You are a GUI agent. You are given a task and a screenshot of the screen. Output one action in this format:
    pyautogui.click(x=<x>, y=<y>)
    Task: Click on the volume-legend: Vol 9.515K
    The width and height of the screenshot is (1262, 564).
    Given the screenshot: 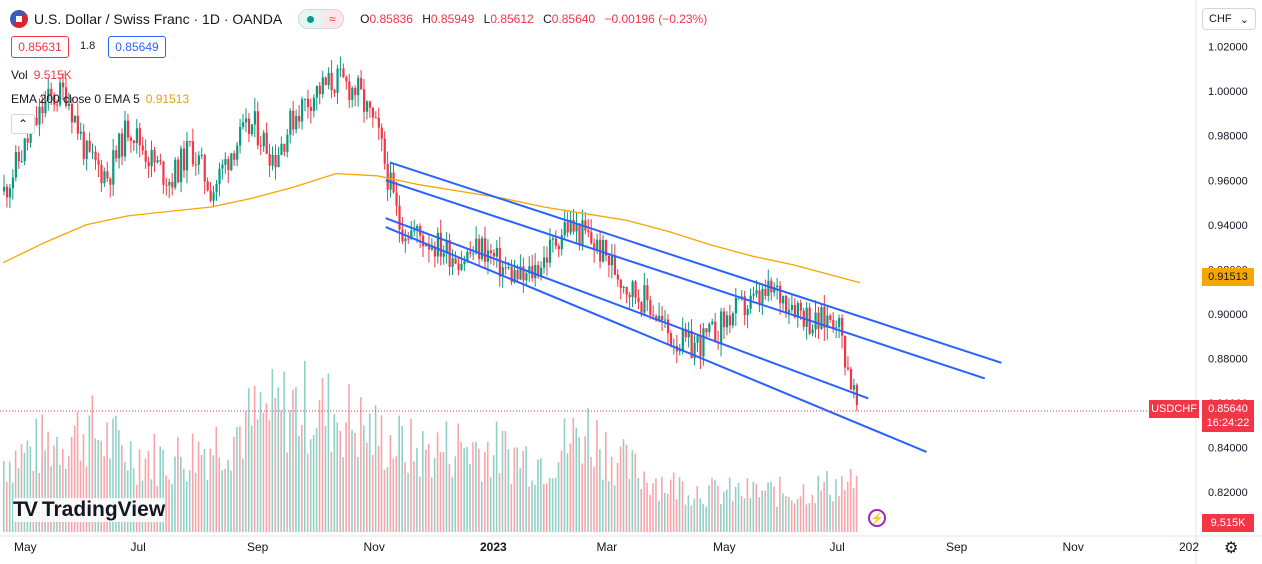 What is the action you would take?
    pyautogui.click(x=41, y=75)
    